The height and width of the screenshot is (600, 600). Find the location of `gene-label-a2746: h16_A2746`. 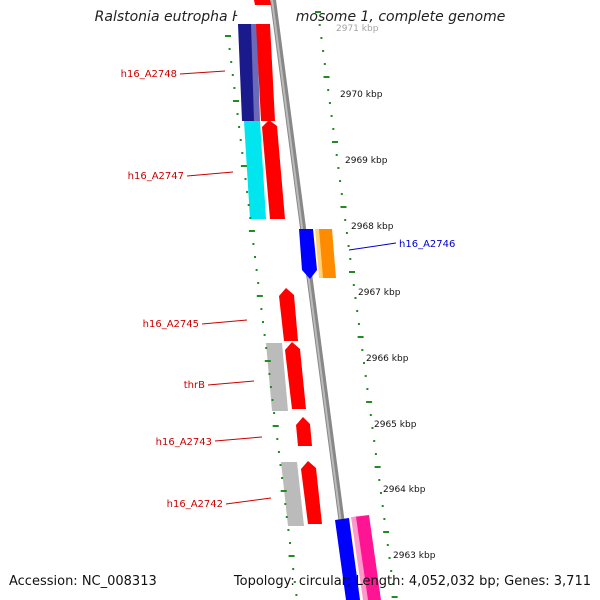

gene-label-a2746: h16_A2746 is located at coordinates (427, 244).